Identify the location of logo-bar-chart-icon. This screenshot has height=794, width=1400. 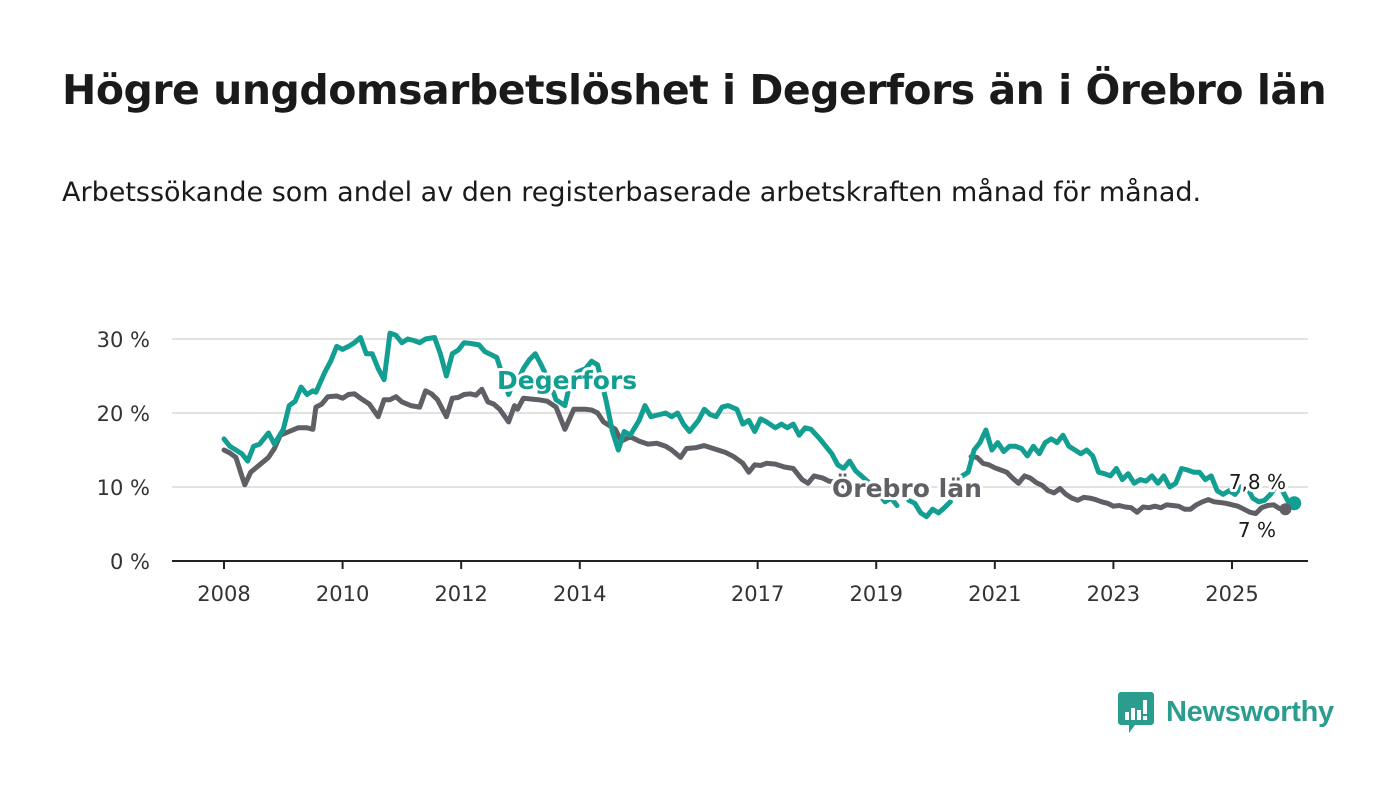
(1136, 712).